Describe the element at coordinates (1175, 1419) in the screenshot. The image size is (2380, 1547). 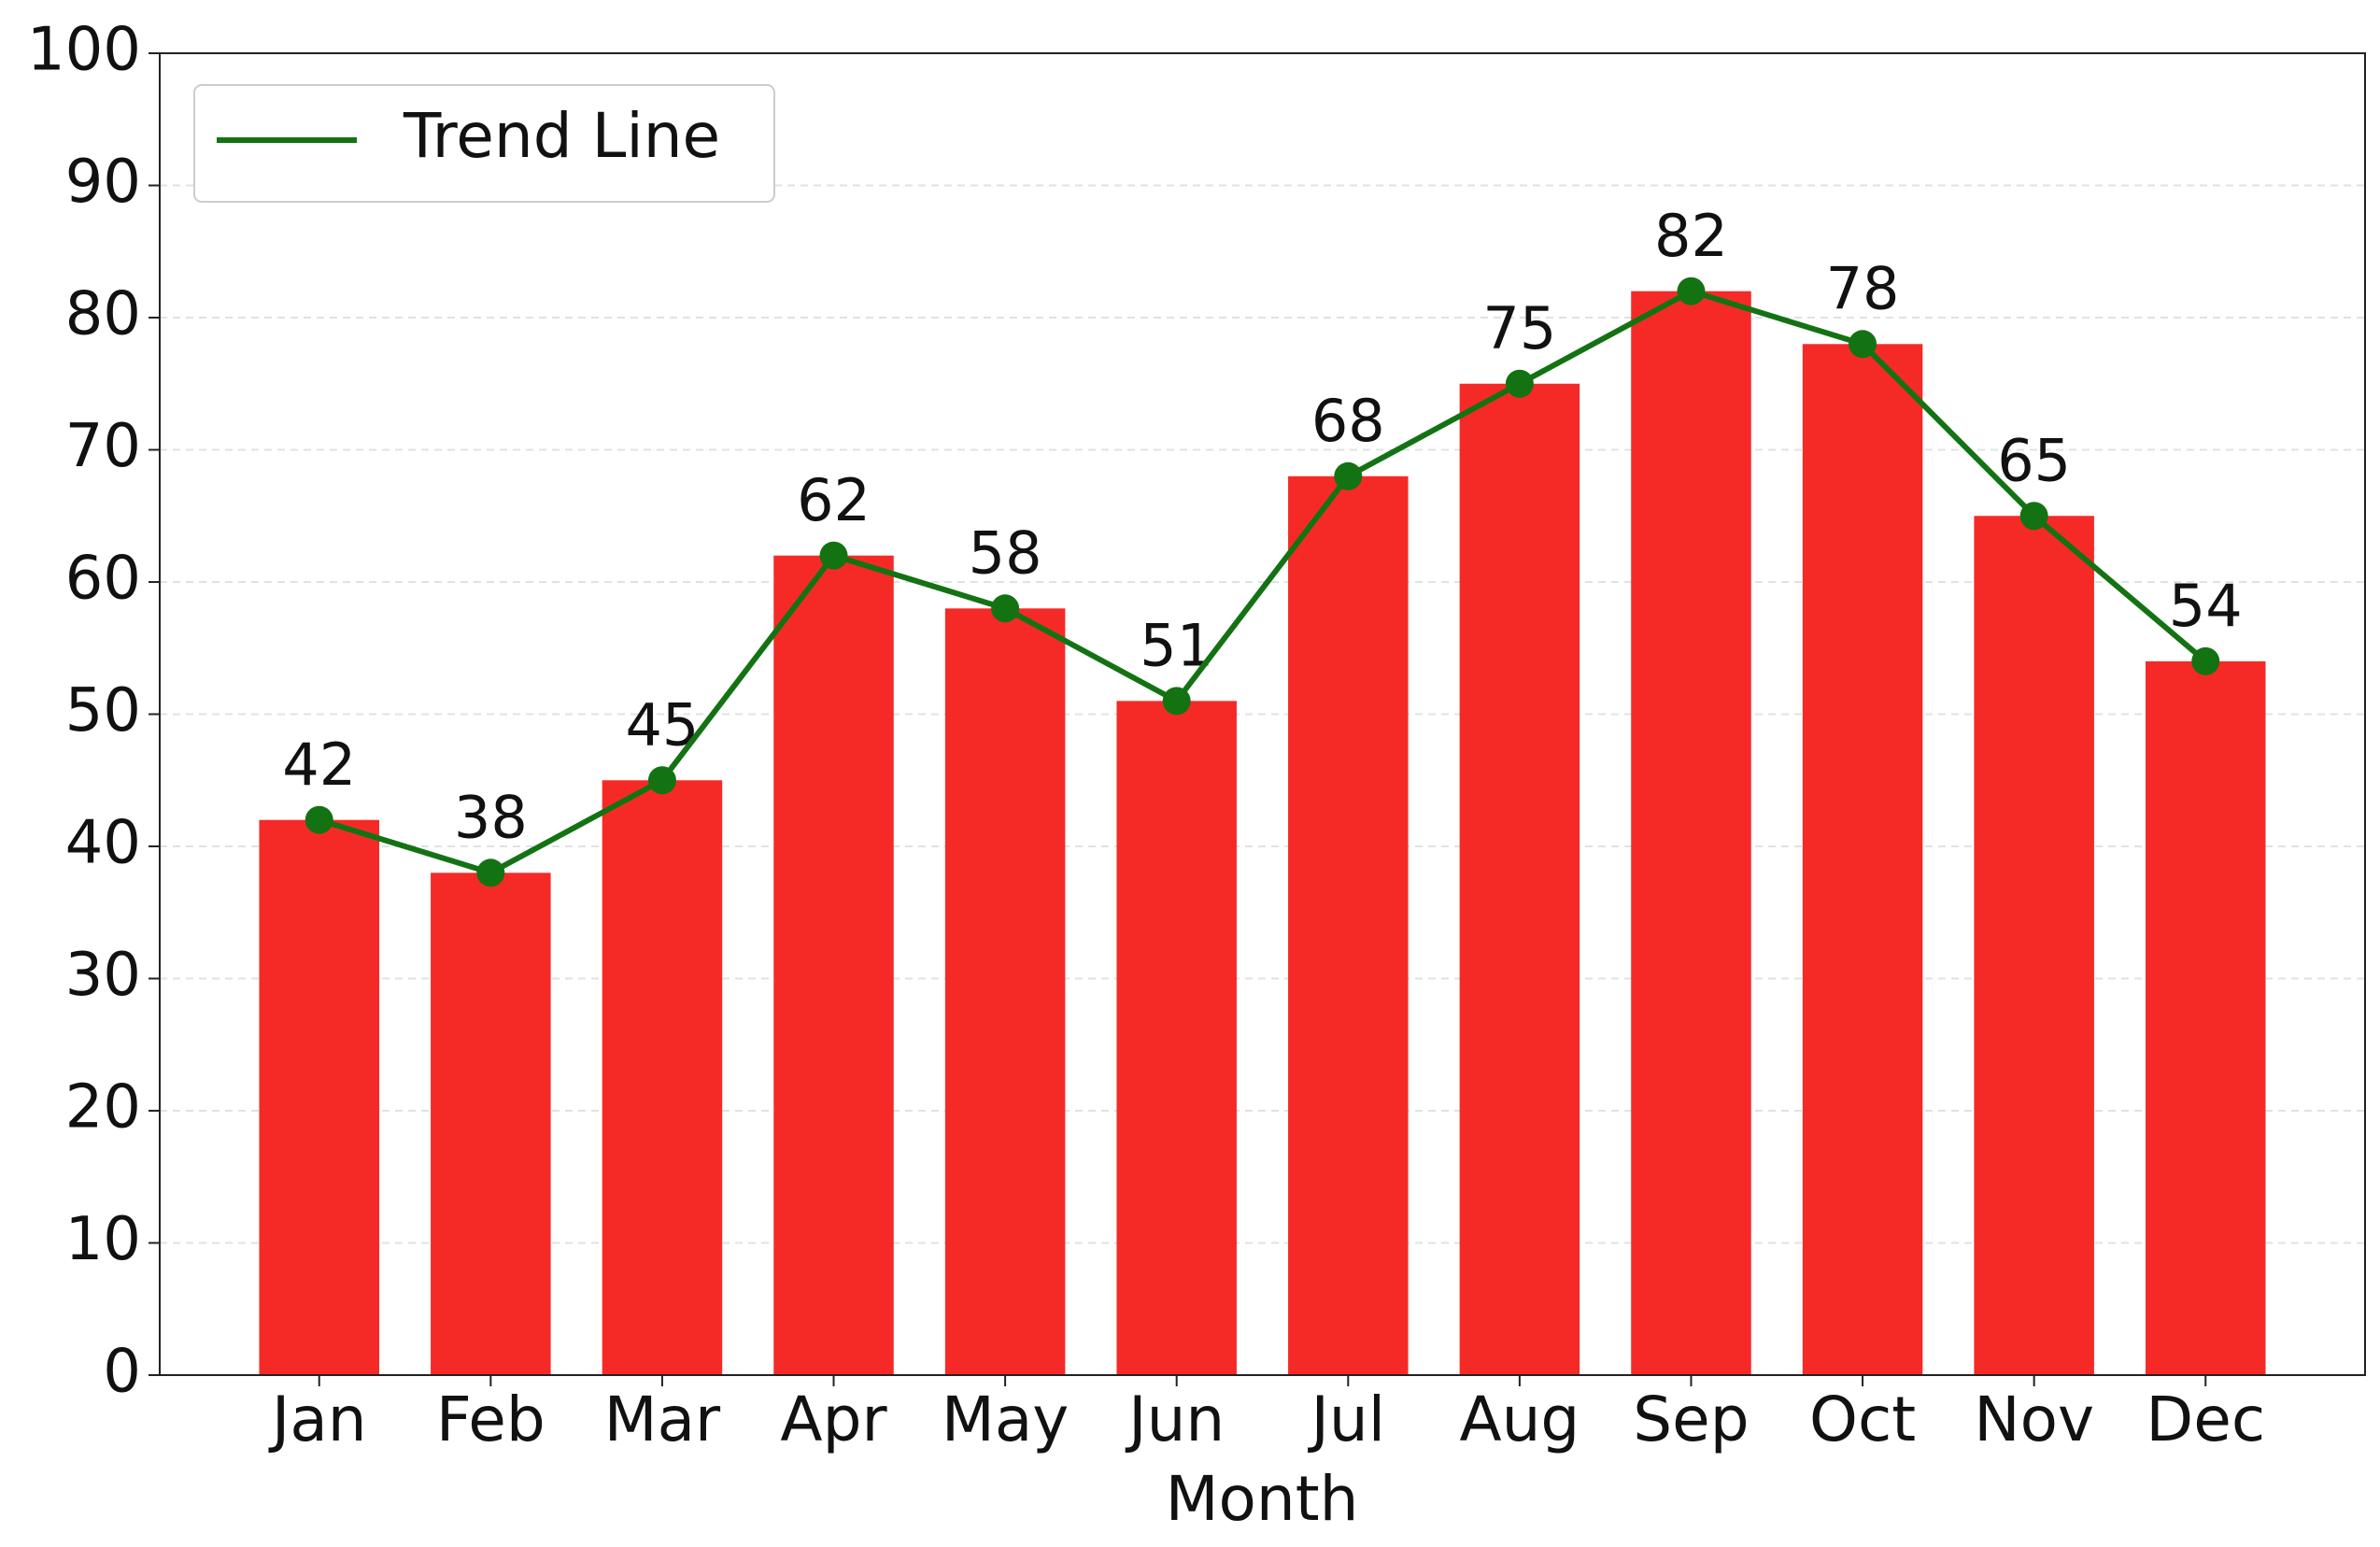
I see `x-tick-label: Jun` at that location.